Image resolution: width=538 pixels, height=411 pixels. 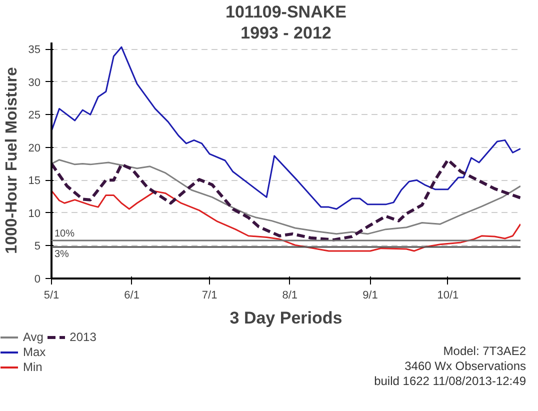 I want to click on legend-label: Min, so click(x=33, y=367).